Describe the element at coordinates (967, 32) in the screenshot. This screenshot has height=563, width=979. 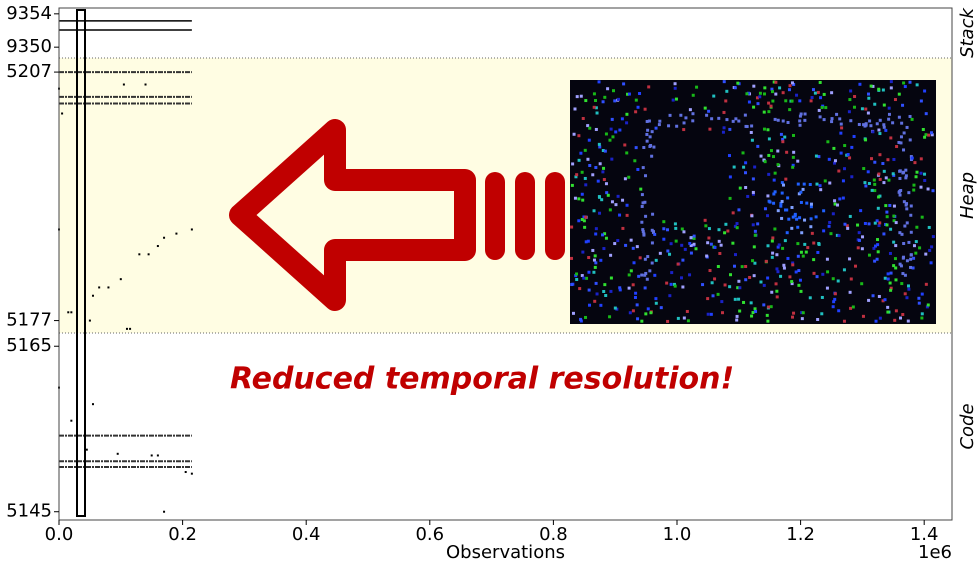
I see `panel-label: Stack` at that location.